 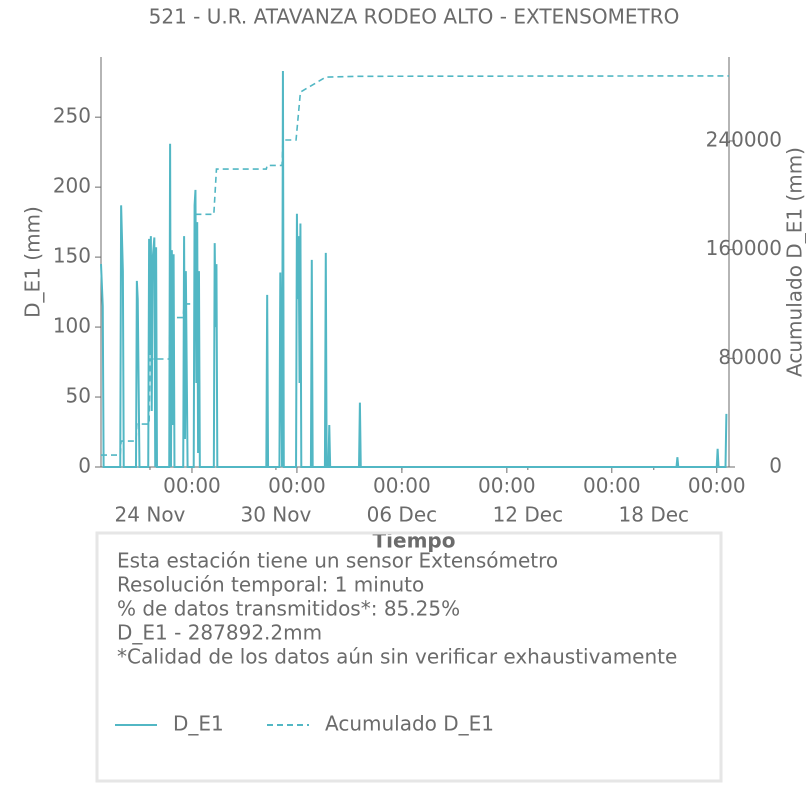 What do you see at coordinates (198, 724) in the screenshot?
I see `legend-label: D_E1` at bounding box center [198, 724].